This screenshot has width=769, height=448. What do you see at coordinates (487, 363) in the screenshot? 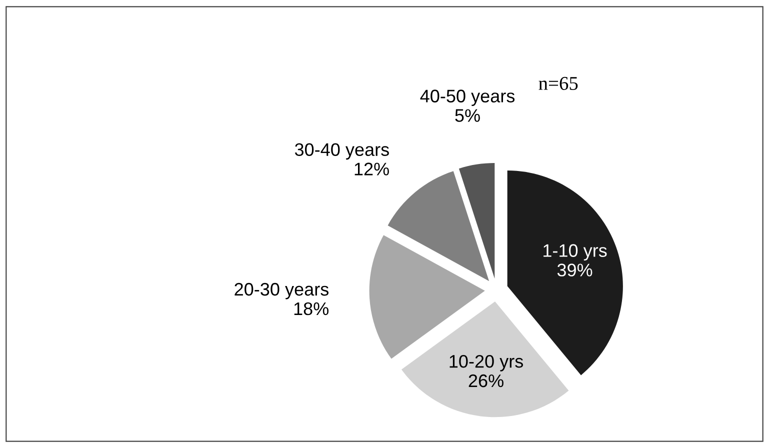
I see `slice-label: 10-20 yrs` at bounding box center [487, 363].